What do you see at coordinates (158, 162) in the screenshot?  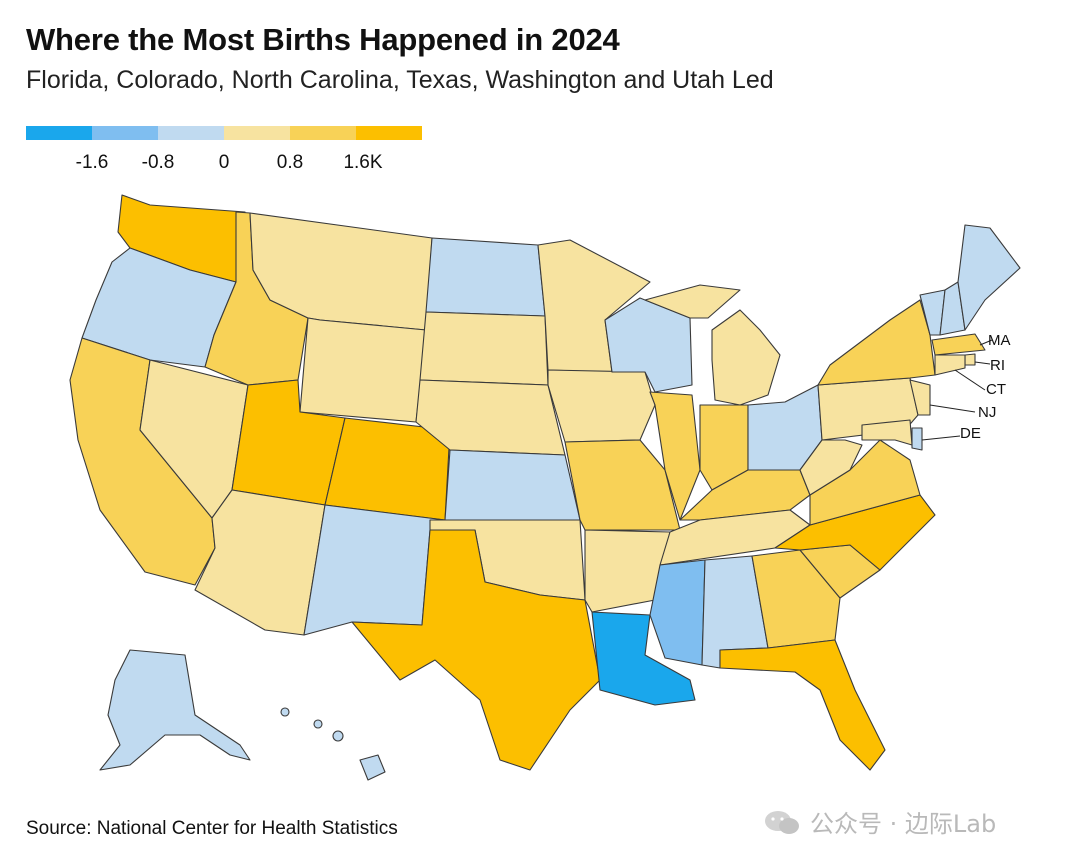 I see `legend-tick-2: -0.8` at bounding box center [158, 162].